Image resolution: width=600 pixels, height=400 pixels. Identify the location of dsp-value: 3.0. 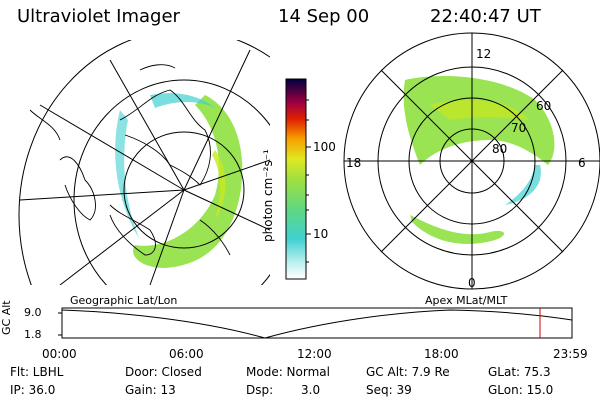
(311, 390).